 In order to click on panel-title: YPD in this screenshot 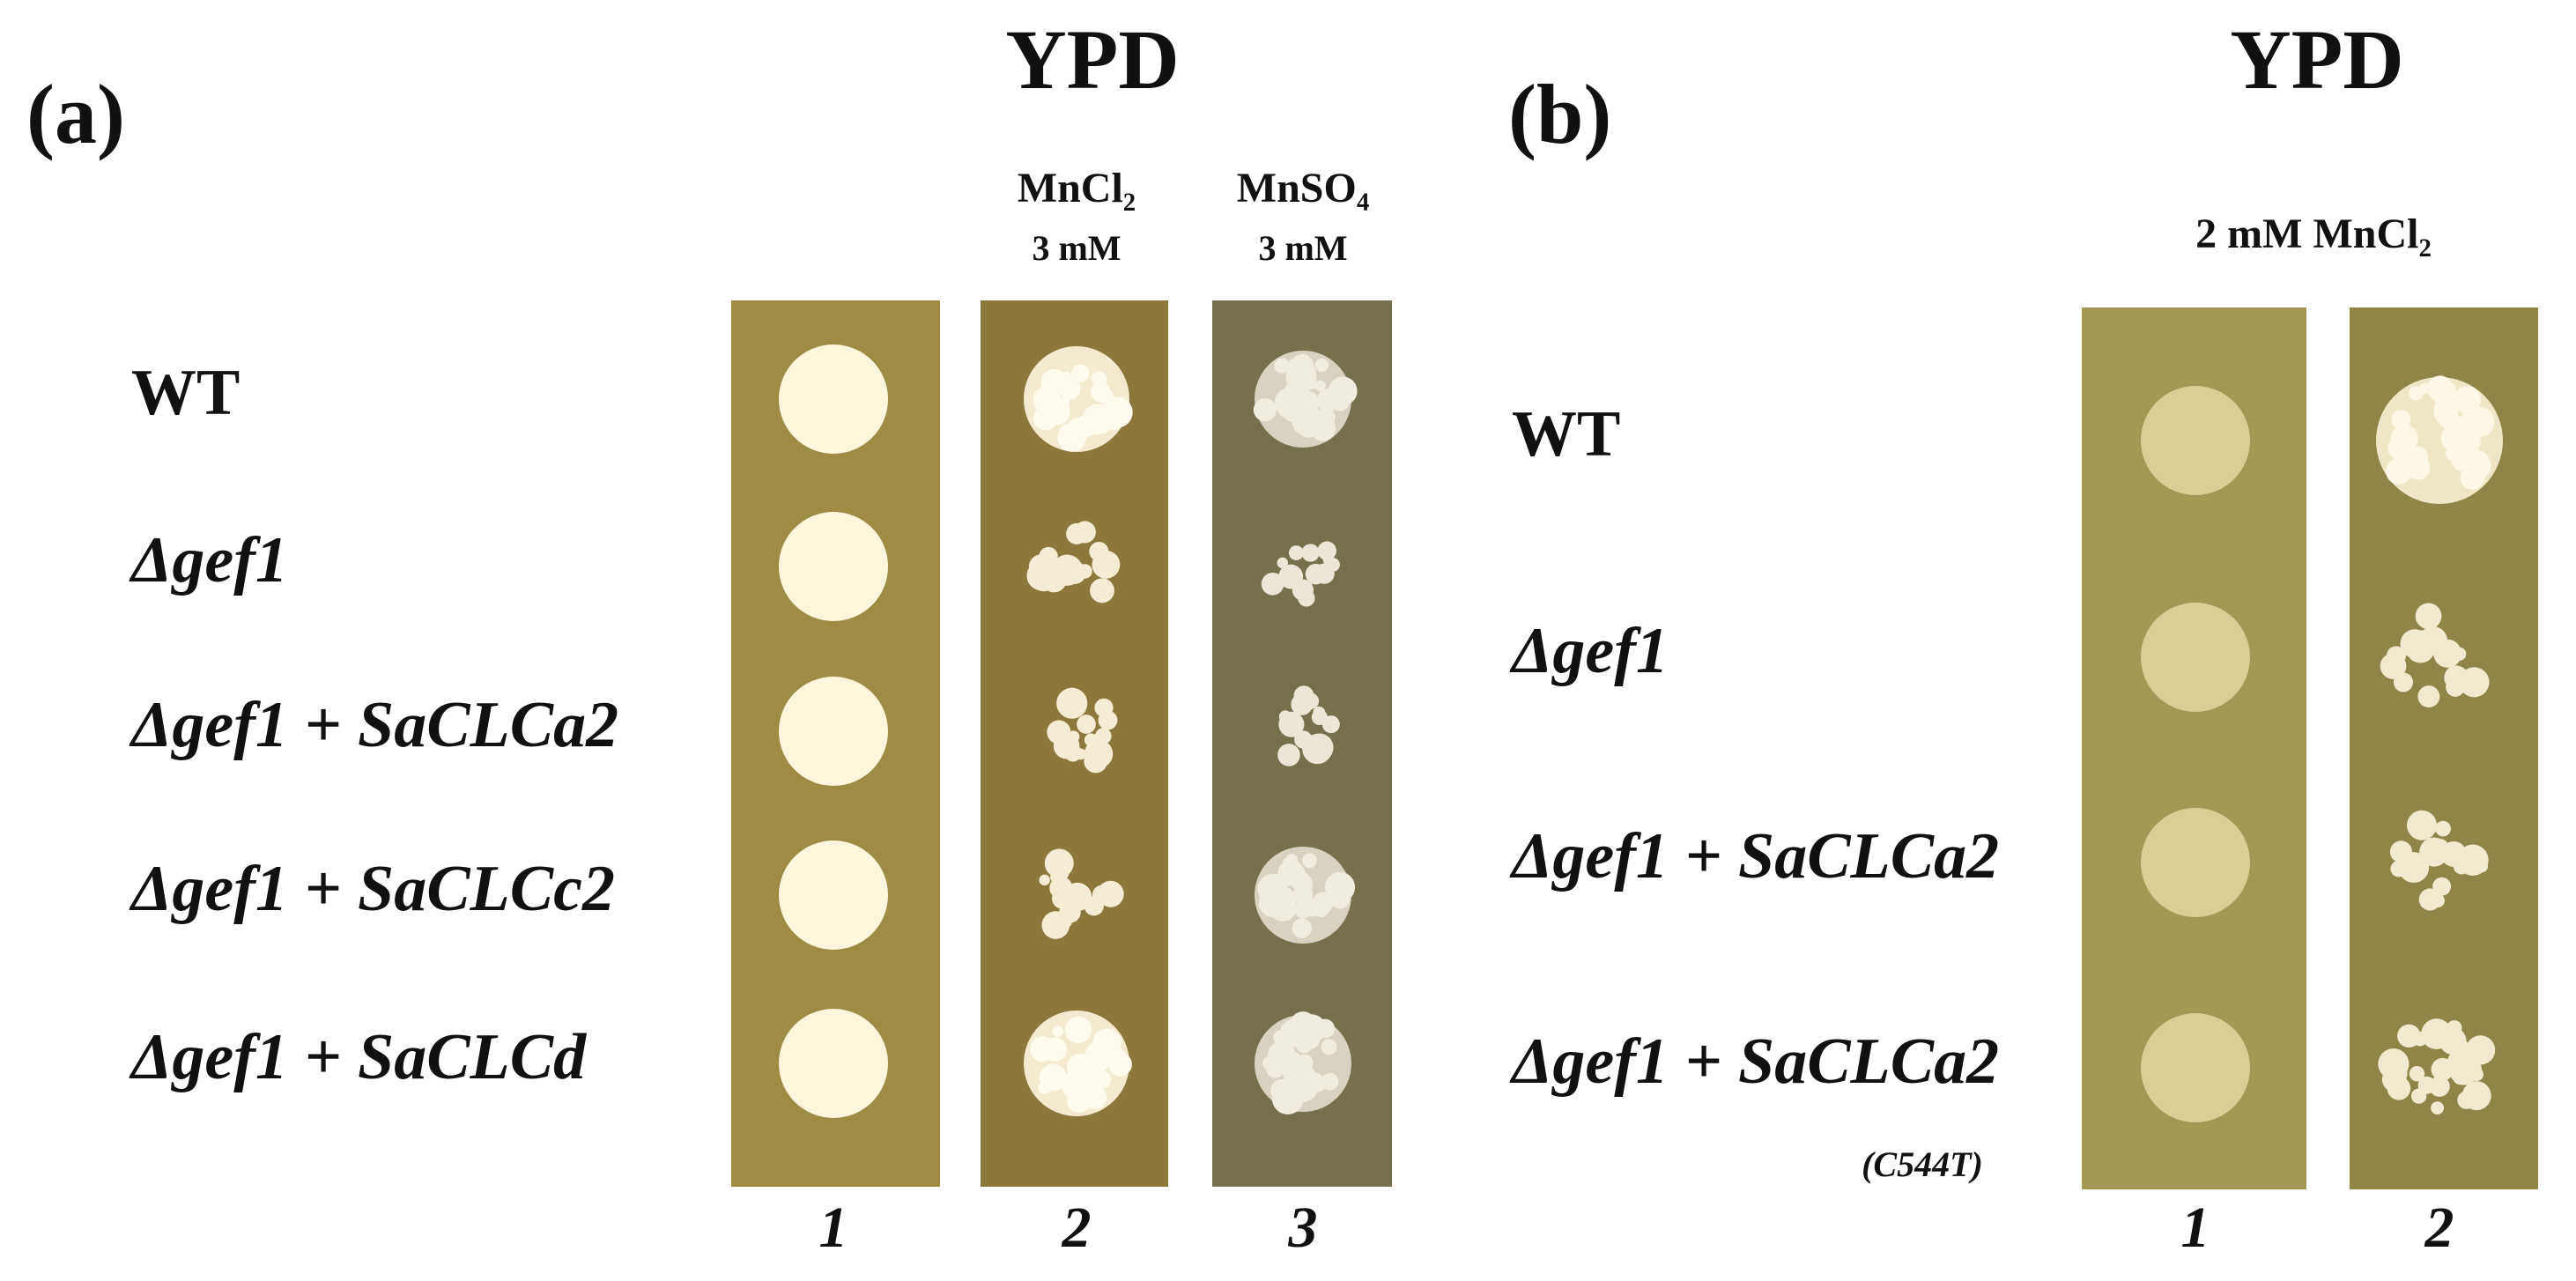, I will do `click(1092, 59)`.